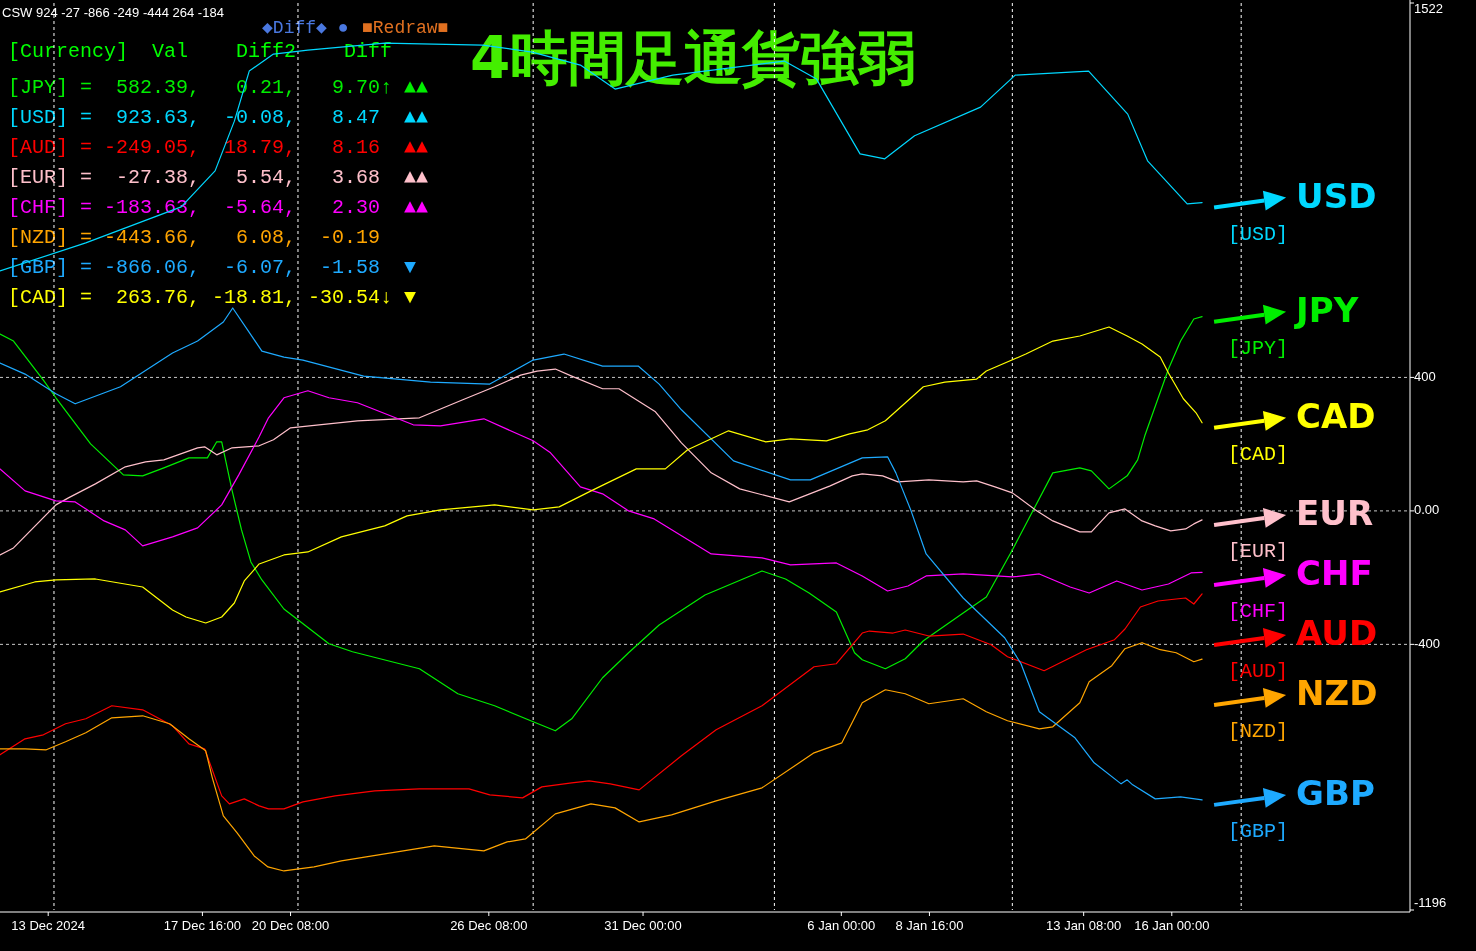 The height and width of the screenshot is (951, 1476). What do you see at coordinates (1425, 376) in the screenshot?
I see `y-tick-label: 400` at bounding box center [1425, 376].